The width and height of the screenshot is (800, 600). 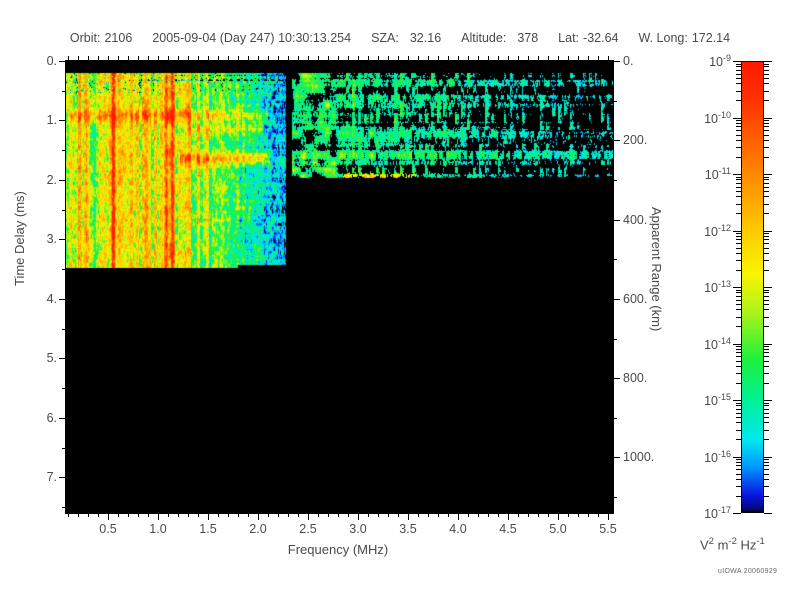 What do you see at coordinates (569, 38) in the screenshot?
I see `latitude-label: Lat:` at bounding box center [569, 38].